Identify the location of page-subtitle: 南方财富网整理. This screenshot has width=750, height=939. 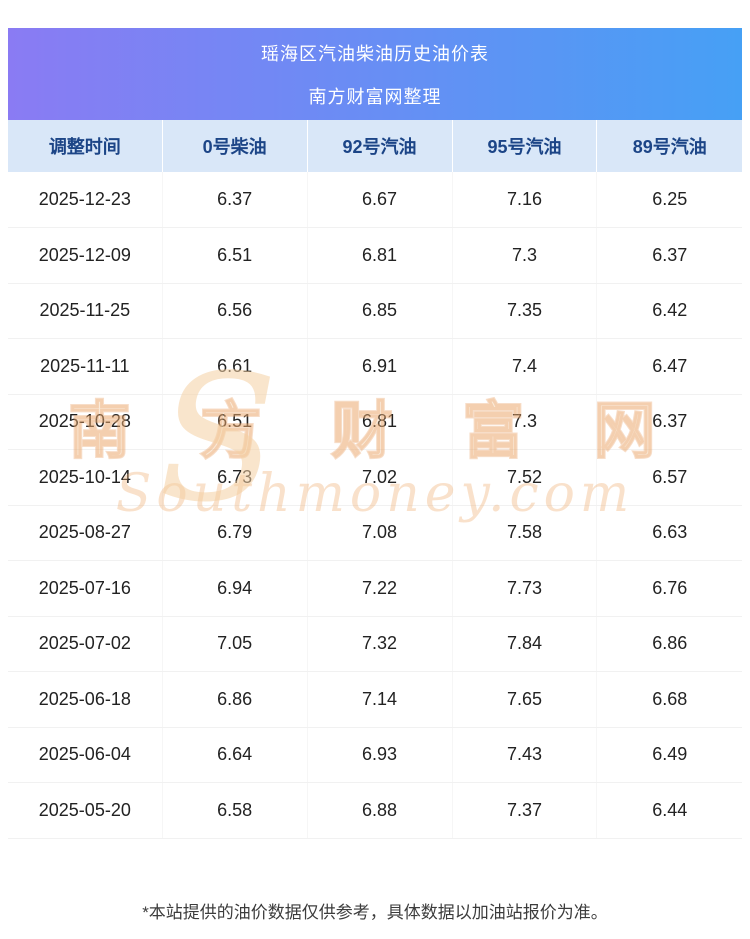
(375, 96).